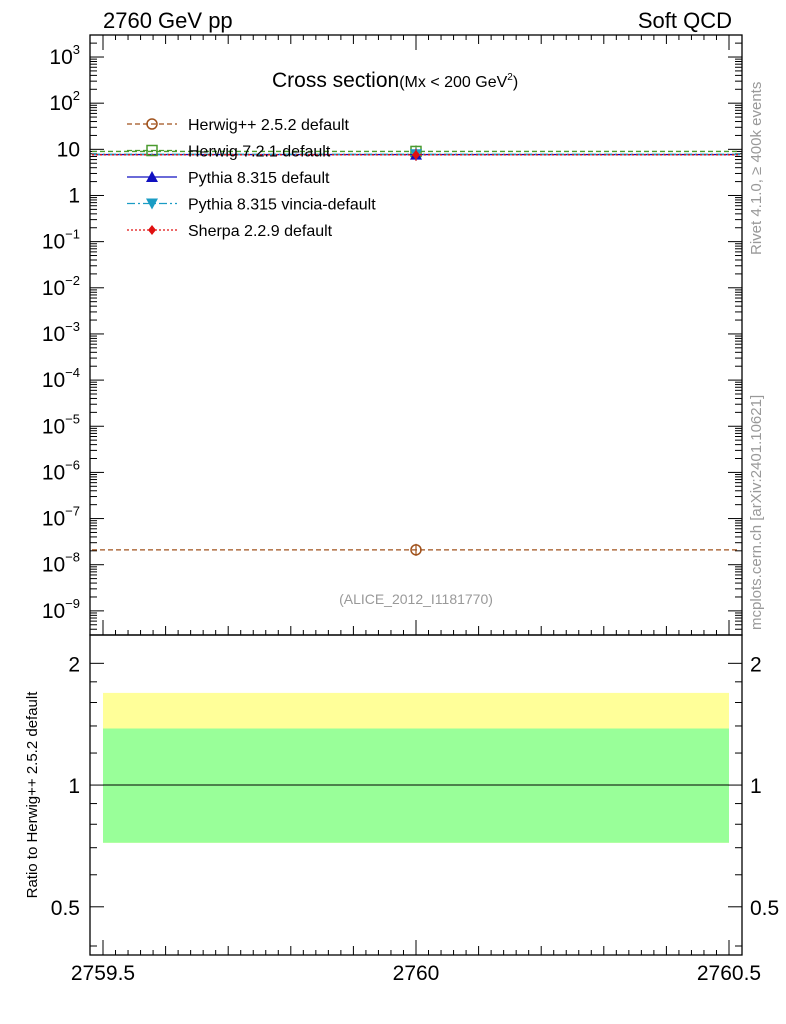 Image resolution: width=786 pixels, height=1024 pixels. What do you see at coordinates (729, 973) in the screenshot?
I see `x-tick-label: 2760.5` at bounding box center [729, 973].